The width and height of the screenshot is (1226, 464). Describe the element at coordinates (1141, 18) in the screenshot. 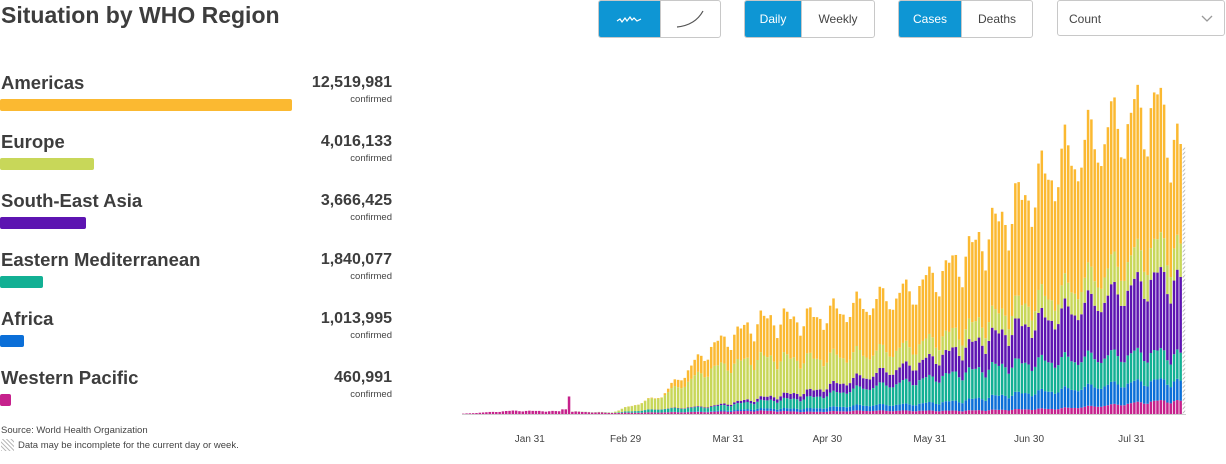

I see `scale-select: Count` at that location.